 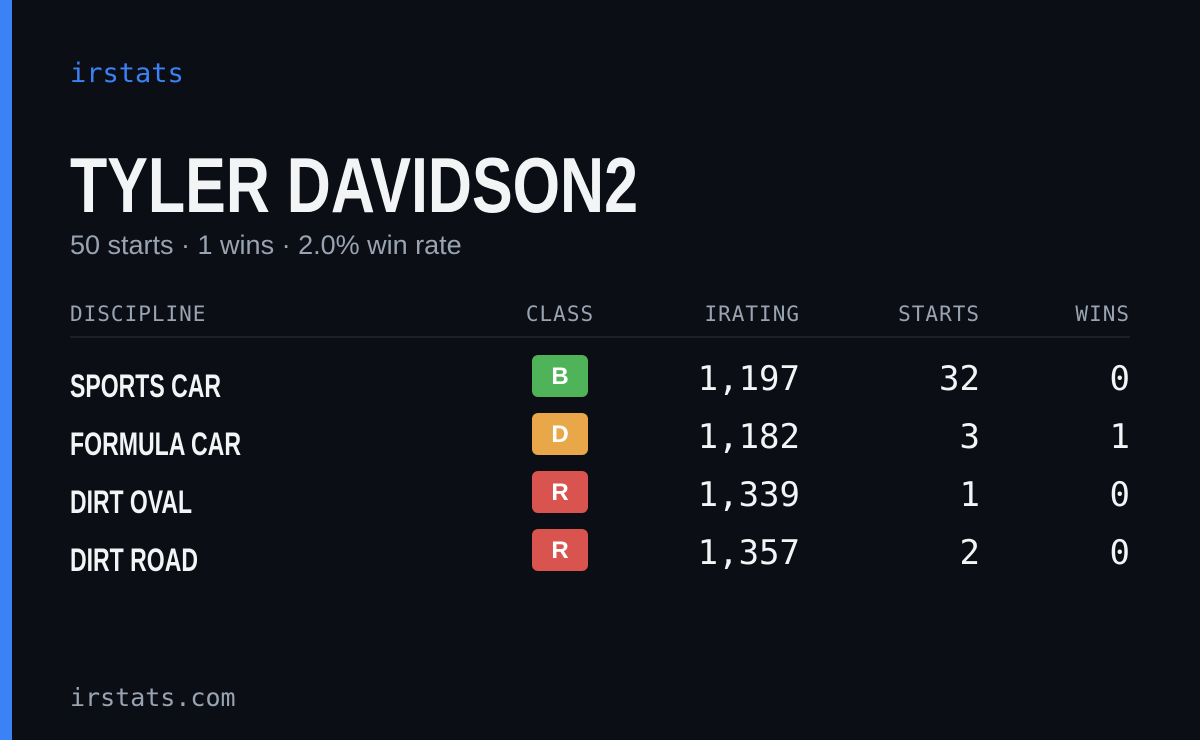 What do you see at coordinates (155, 444) in the screenshot?
I see `discipline: FORMULA CAR` at bounding box center [155, 444].